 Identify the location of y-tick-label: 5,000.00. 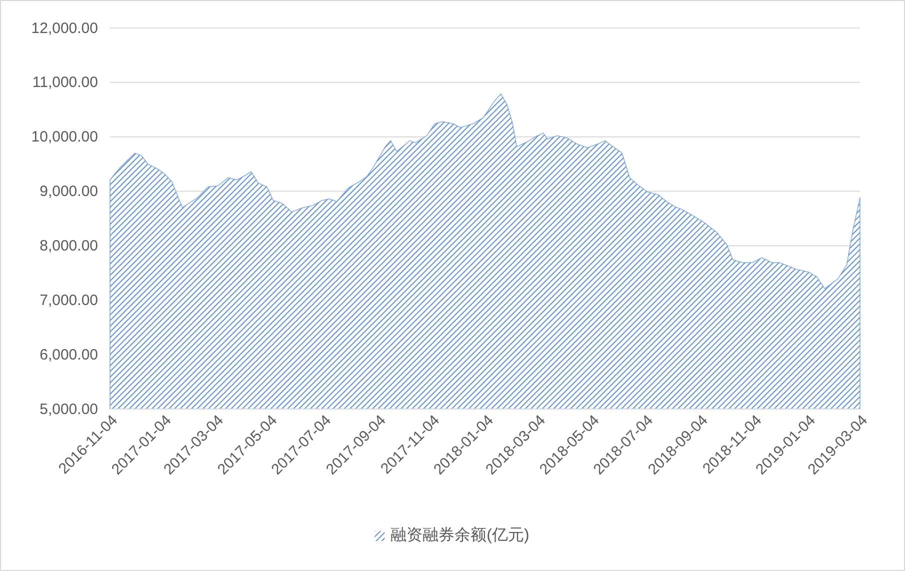
(69, 409).